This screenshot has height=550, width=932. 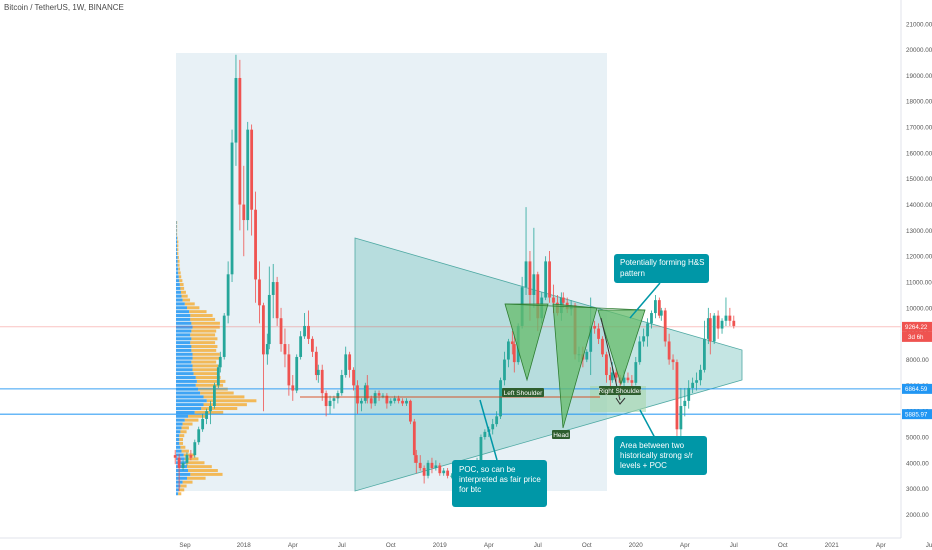 I want to click on time-tick-label: Apr, so click(x=685, y=545).